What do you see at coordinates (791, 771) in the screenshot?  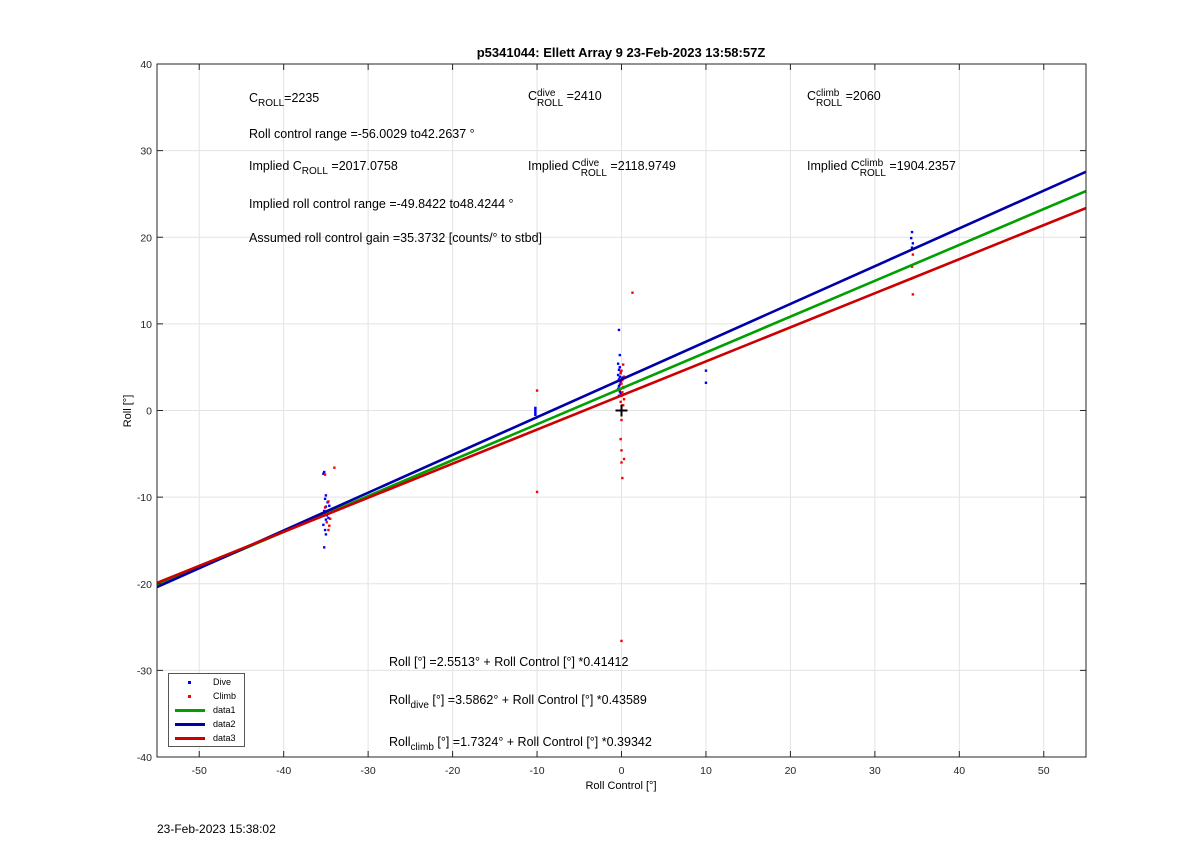 I see `x-tick-label: 20` at bounding box center [791, 771].